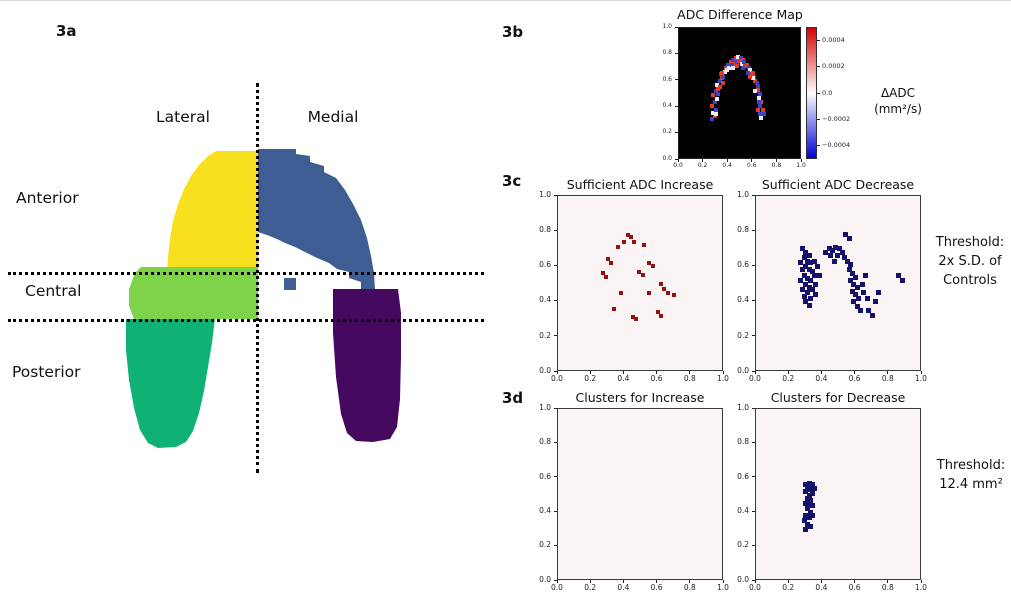  Describe the element at coordinates (854, 378) in the screenshot. I see `x-tick-label: 0.6` at that location.